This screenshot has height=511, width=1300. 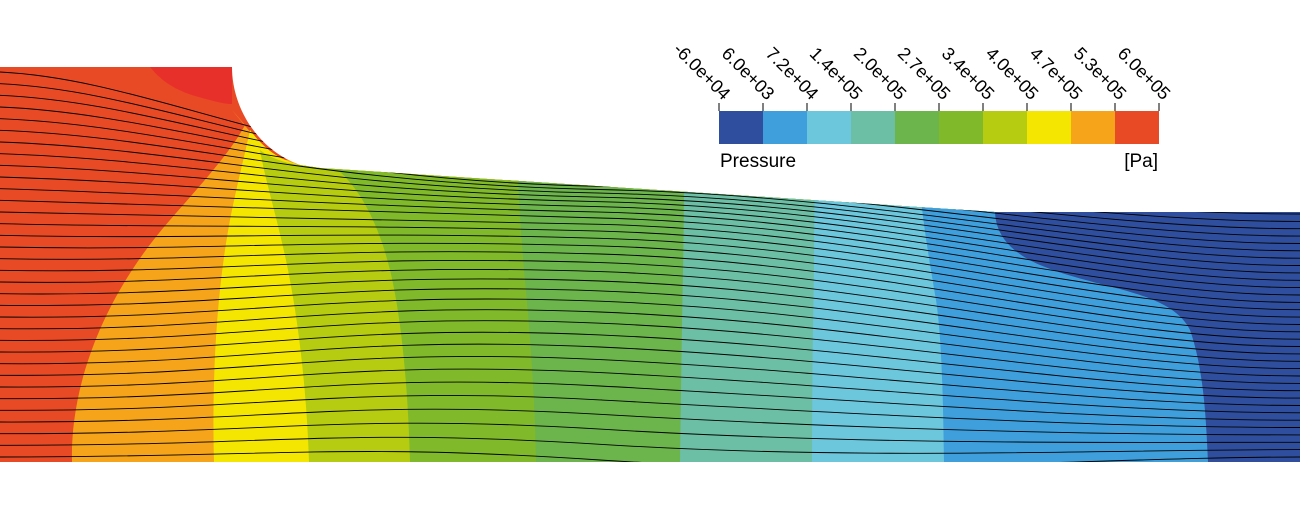 I want to click on legend-title: Pressure, so click(x=758, y=161).